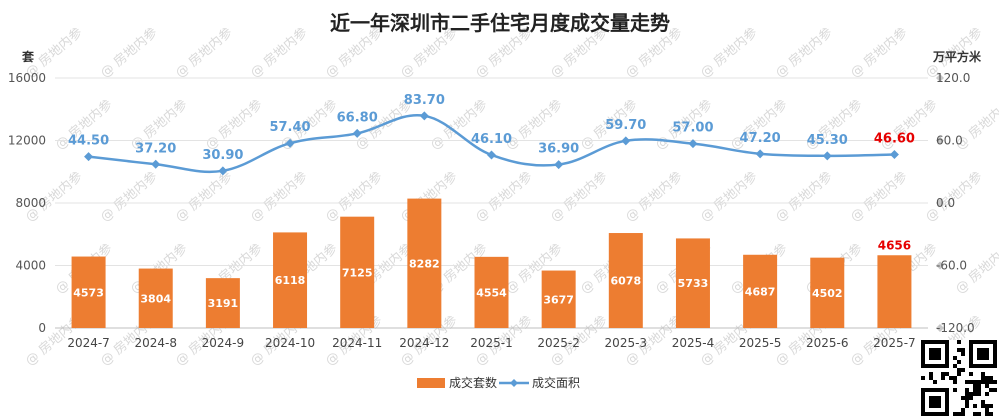 The width and height of the screenshot is (999, 420). Describe the element at coordinates (222, 155) in the screenshot. I see `line-value-label: 30.90` at that location.